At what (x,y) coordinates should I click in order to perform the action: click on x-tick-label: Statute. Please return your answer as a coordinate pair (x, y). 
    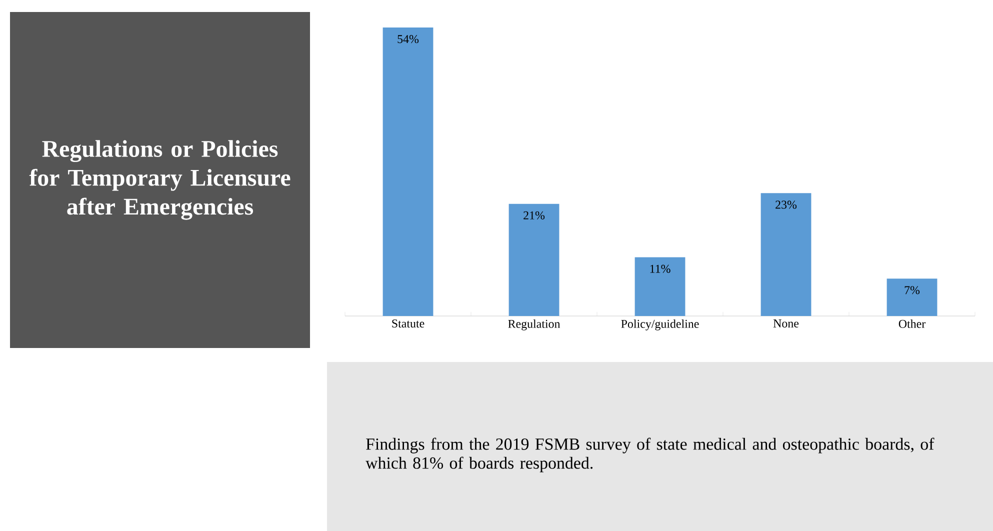
    Looking at the image, I should click on (408, 324).